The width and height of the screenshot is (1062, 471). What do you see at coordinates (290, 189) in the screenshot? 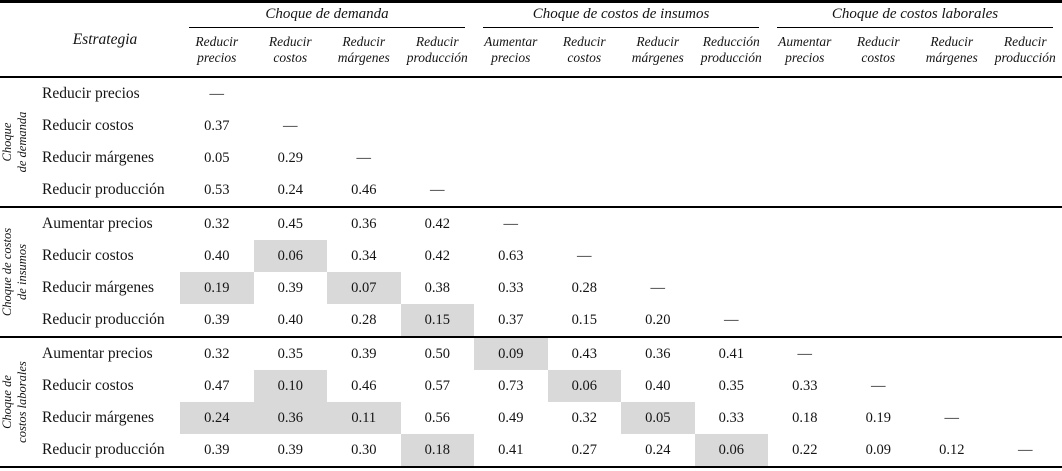
I see `value-cell: 0.24` at bounding box center [290, 189].